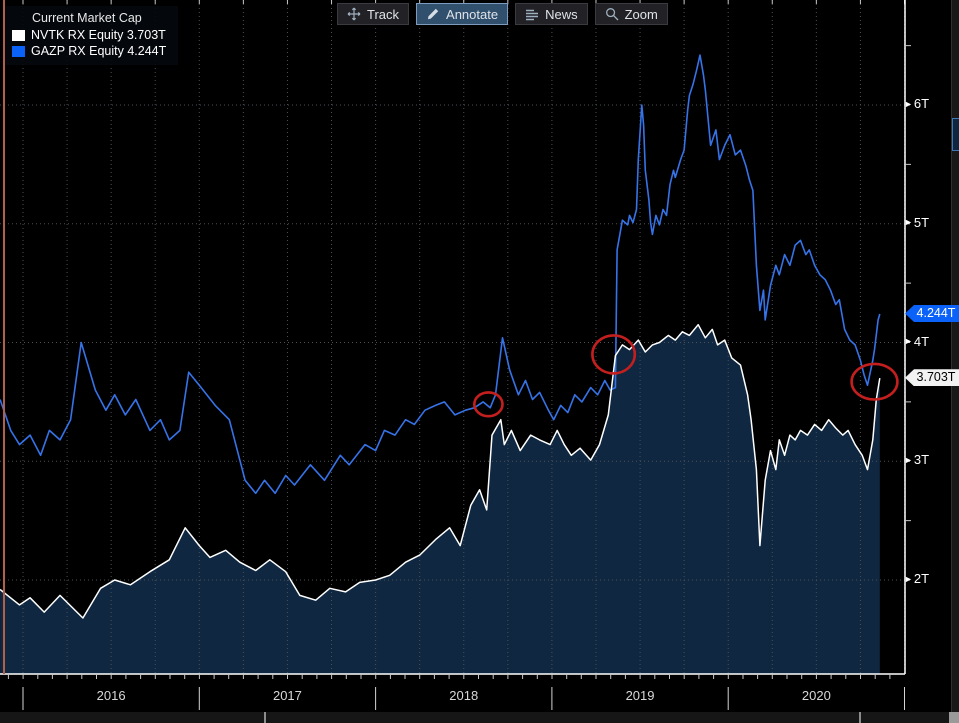 Image resolution: width=959 pixels, height=723 pixels. What do you see at coordinates (612, 14) in the screenshot?
I see `magnifier-icon` at bounding box center [612, 14].